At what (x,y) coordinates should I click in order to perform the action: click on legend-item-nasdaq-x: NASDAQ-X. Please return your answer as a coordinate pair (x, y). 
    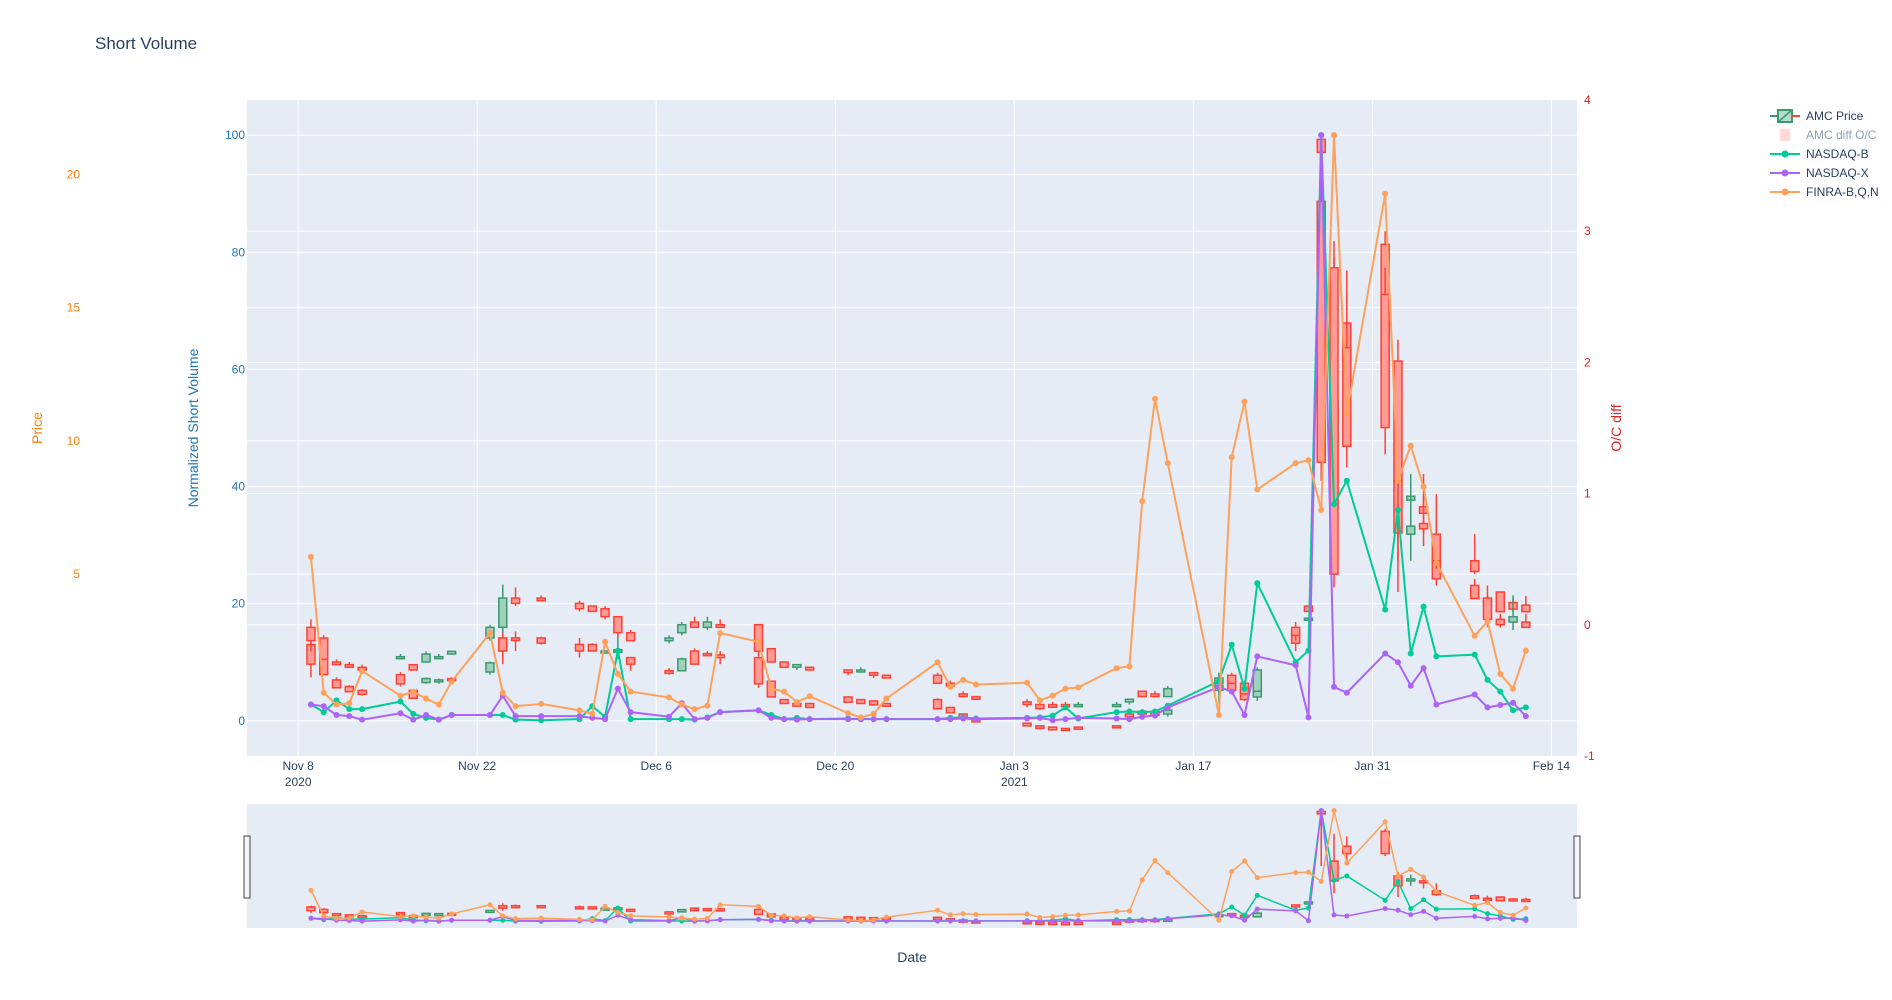
    Looking at the image, I should click on (1824, 172).